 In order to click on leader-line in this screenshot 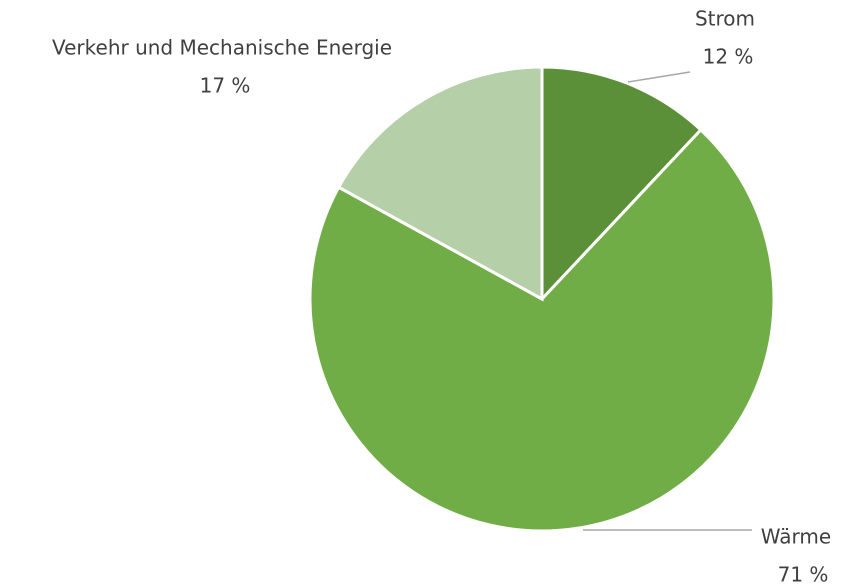, I will do `click(659, 77)`.